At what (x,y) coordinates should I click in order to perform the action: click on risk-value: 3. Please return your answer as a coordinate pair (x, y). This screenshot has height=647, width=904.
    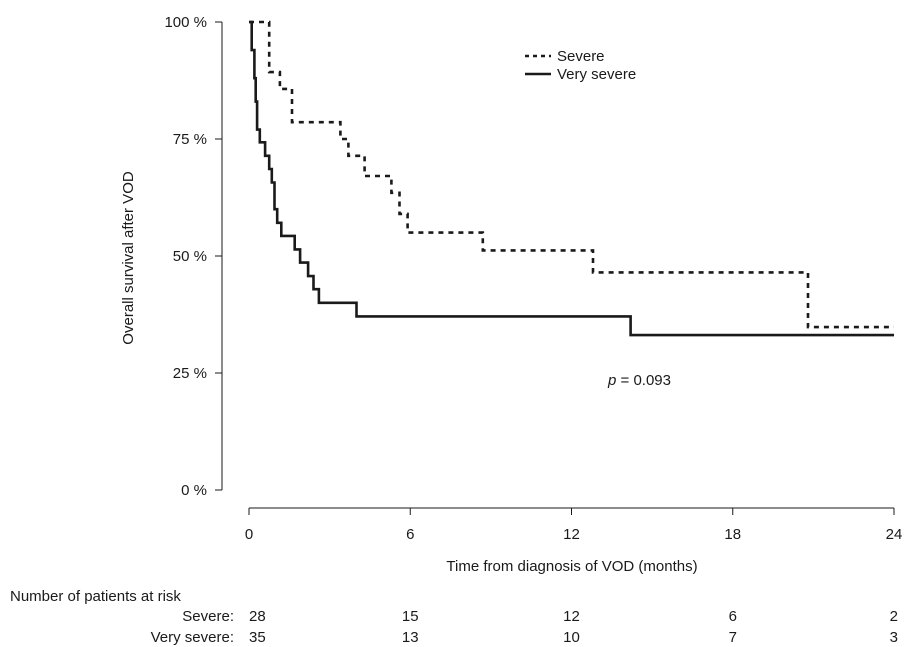
    Looking at the image, I should click on (894, 637).